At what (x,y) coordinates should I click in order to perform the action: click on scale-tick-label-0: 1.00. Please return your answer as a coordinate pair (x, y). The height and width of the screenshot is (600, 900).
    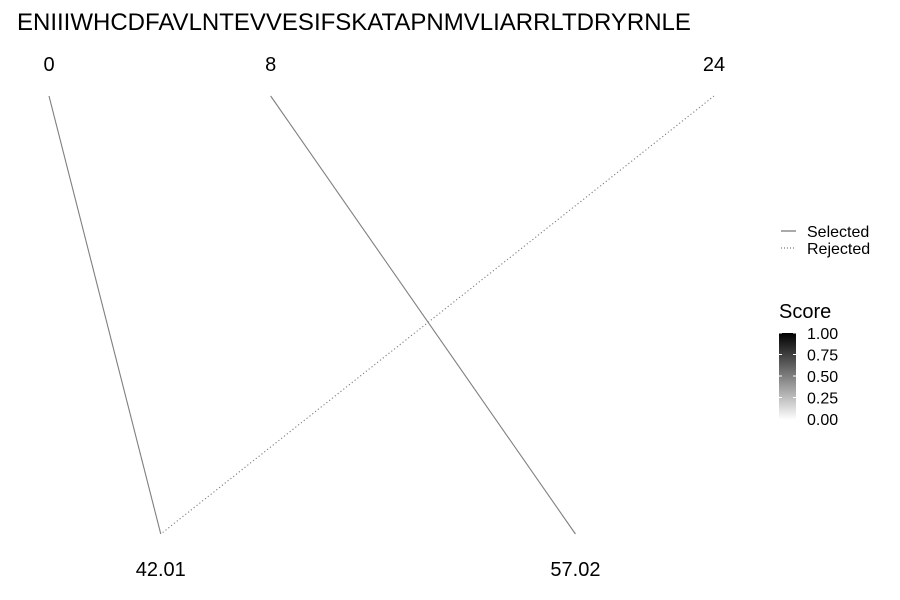
    Looking at the image, I should click on (822, 334).